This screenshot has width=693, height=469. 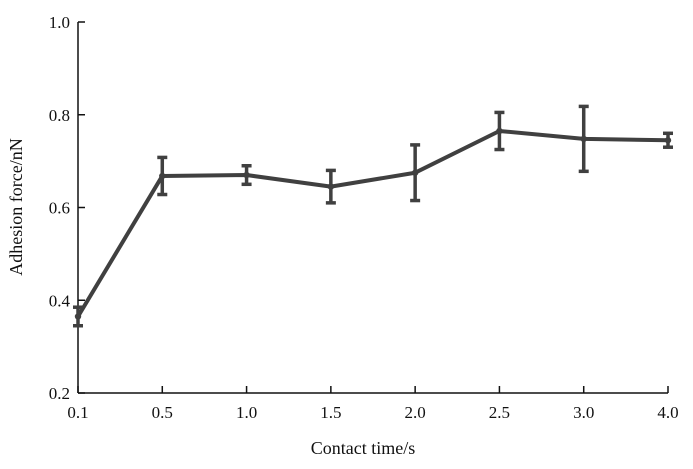 What do you see at coordinates (246, 412) in the screenshot?
I see `x-tick-label: 1.0` at bounding box center [246, 412].